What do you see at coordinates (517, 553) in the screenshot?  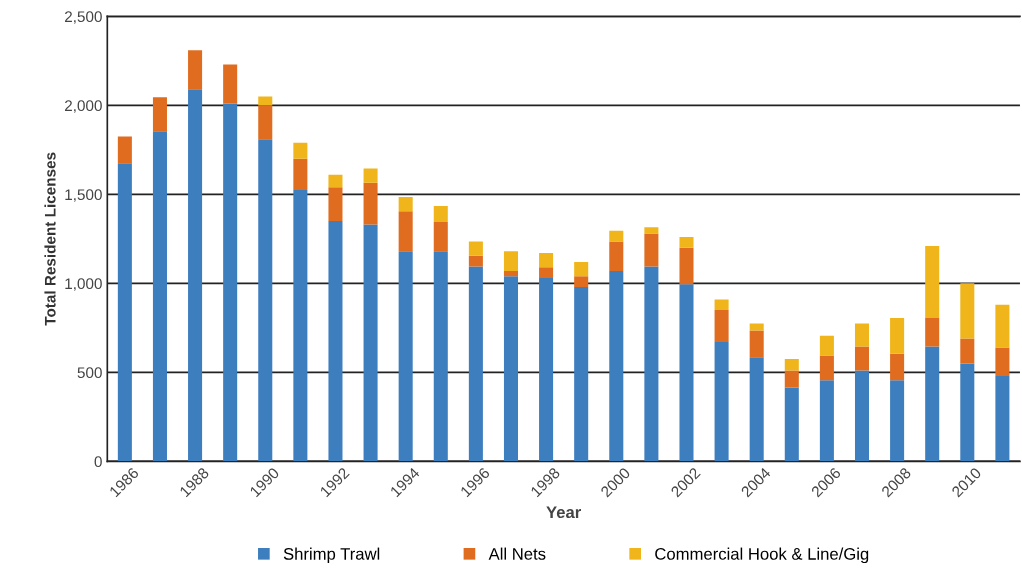 I see `legend-label: All Nets` at bounding box center [517, 553].